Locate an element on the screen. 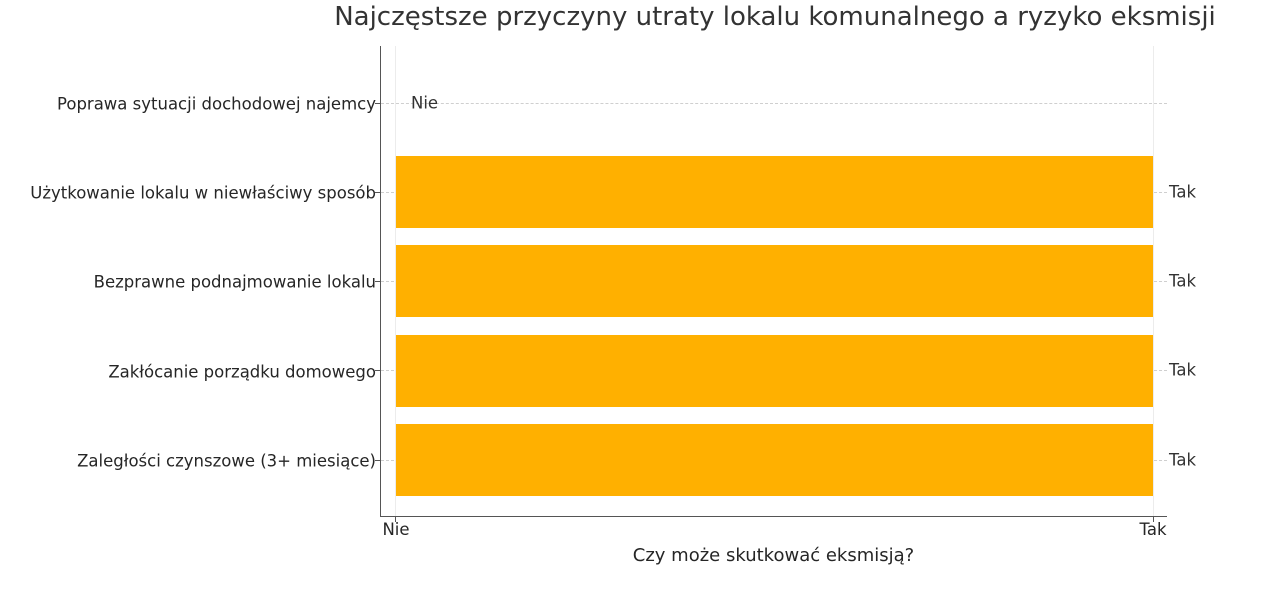 This screenshot has height=599, width=1280. hgrid-line is located at coordinates (774, 103).